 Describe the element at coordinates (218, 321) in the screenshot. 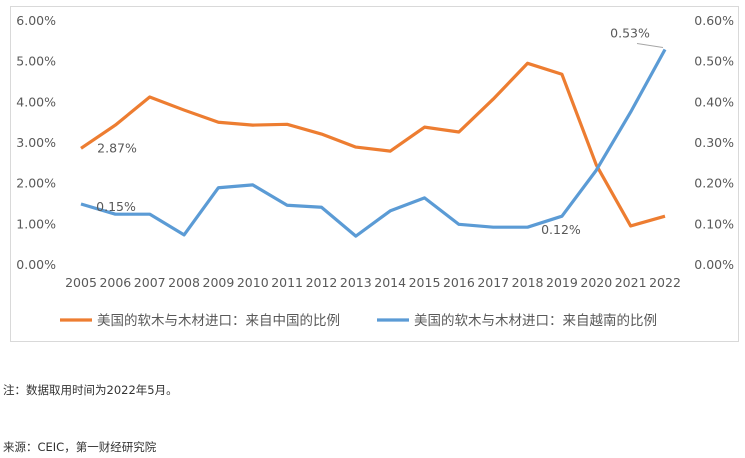

I see `legend-label-china: 美国的软木与木材进口：来自中国的比例` at that location.